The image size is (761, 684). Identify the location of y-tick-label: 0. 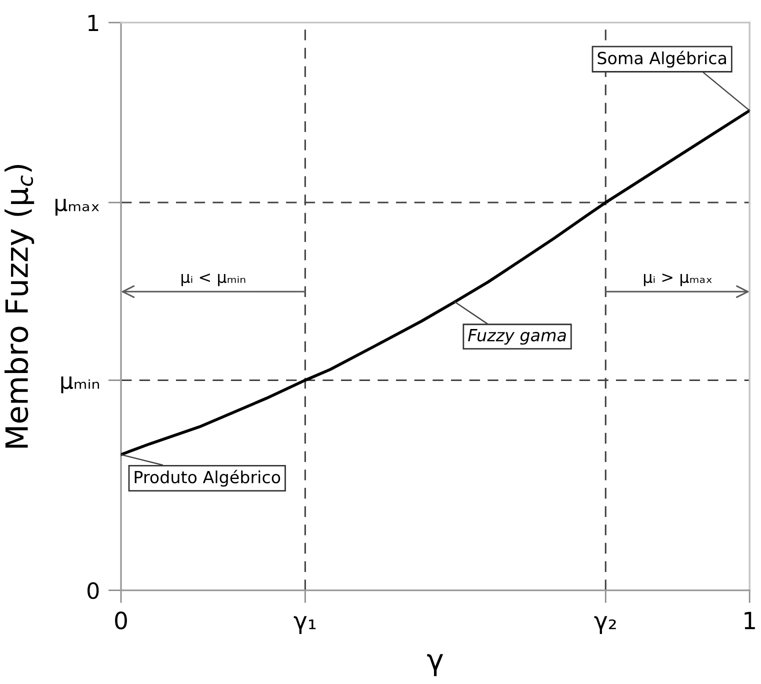
(93, 591).